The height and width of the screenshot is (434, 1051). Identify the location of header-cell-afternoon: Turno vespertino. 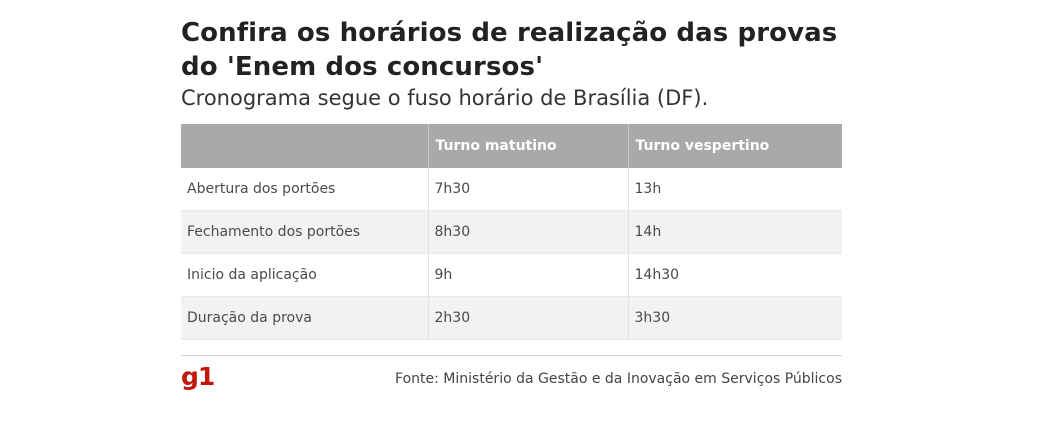
(735, 146).